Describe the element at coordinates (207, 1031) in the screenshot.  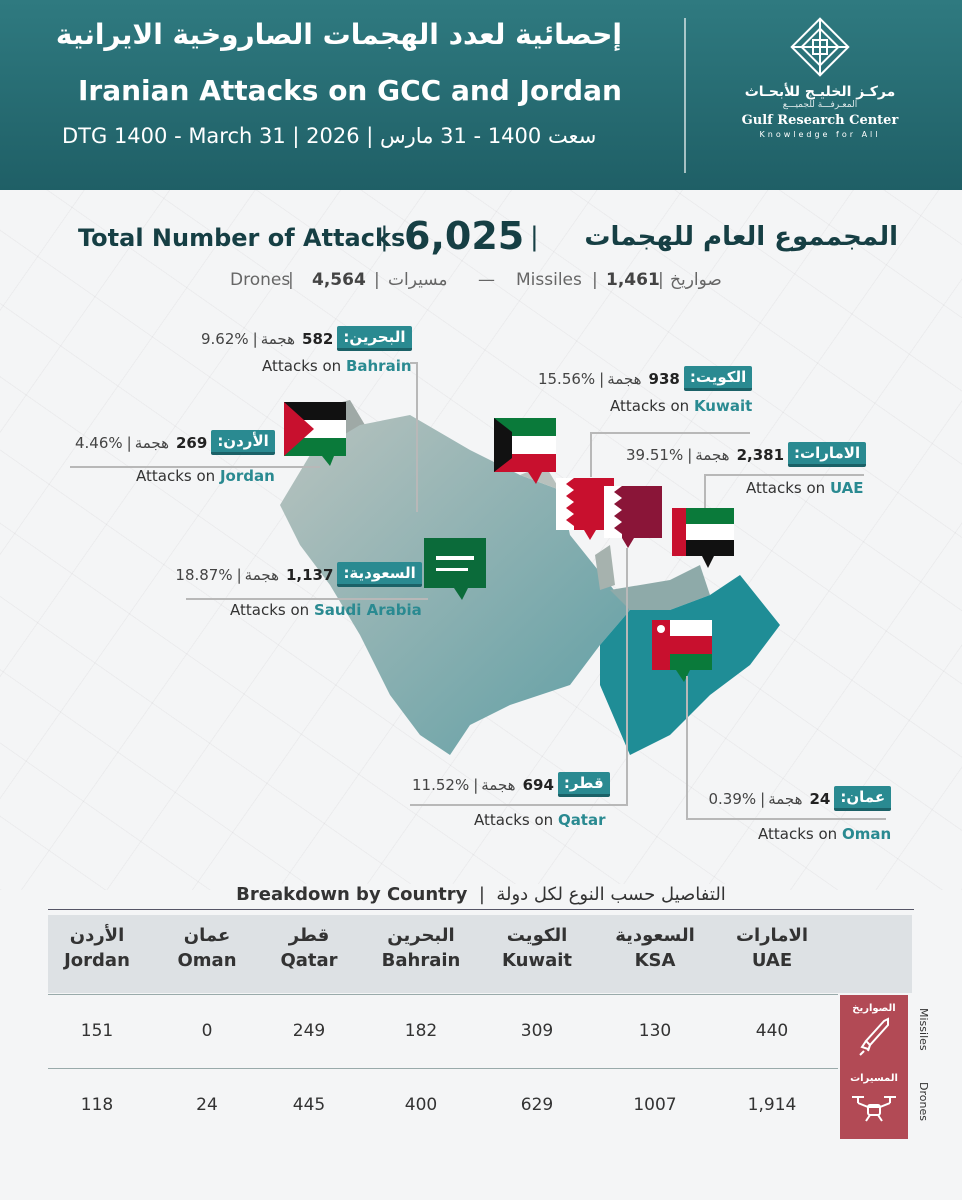
I see `missiles-cell: 0` at that location.